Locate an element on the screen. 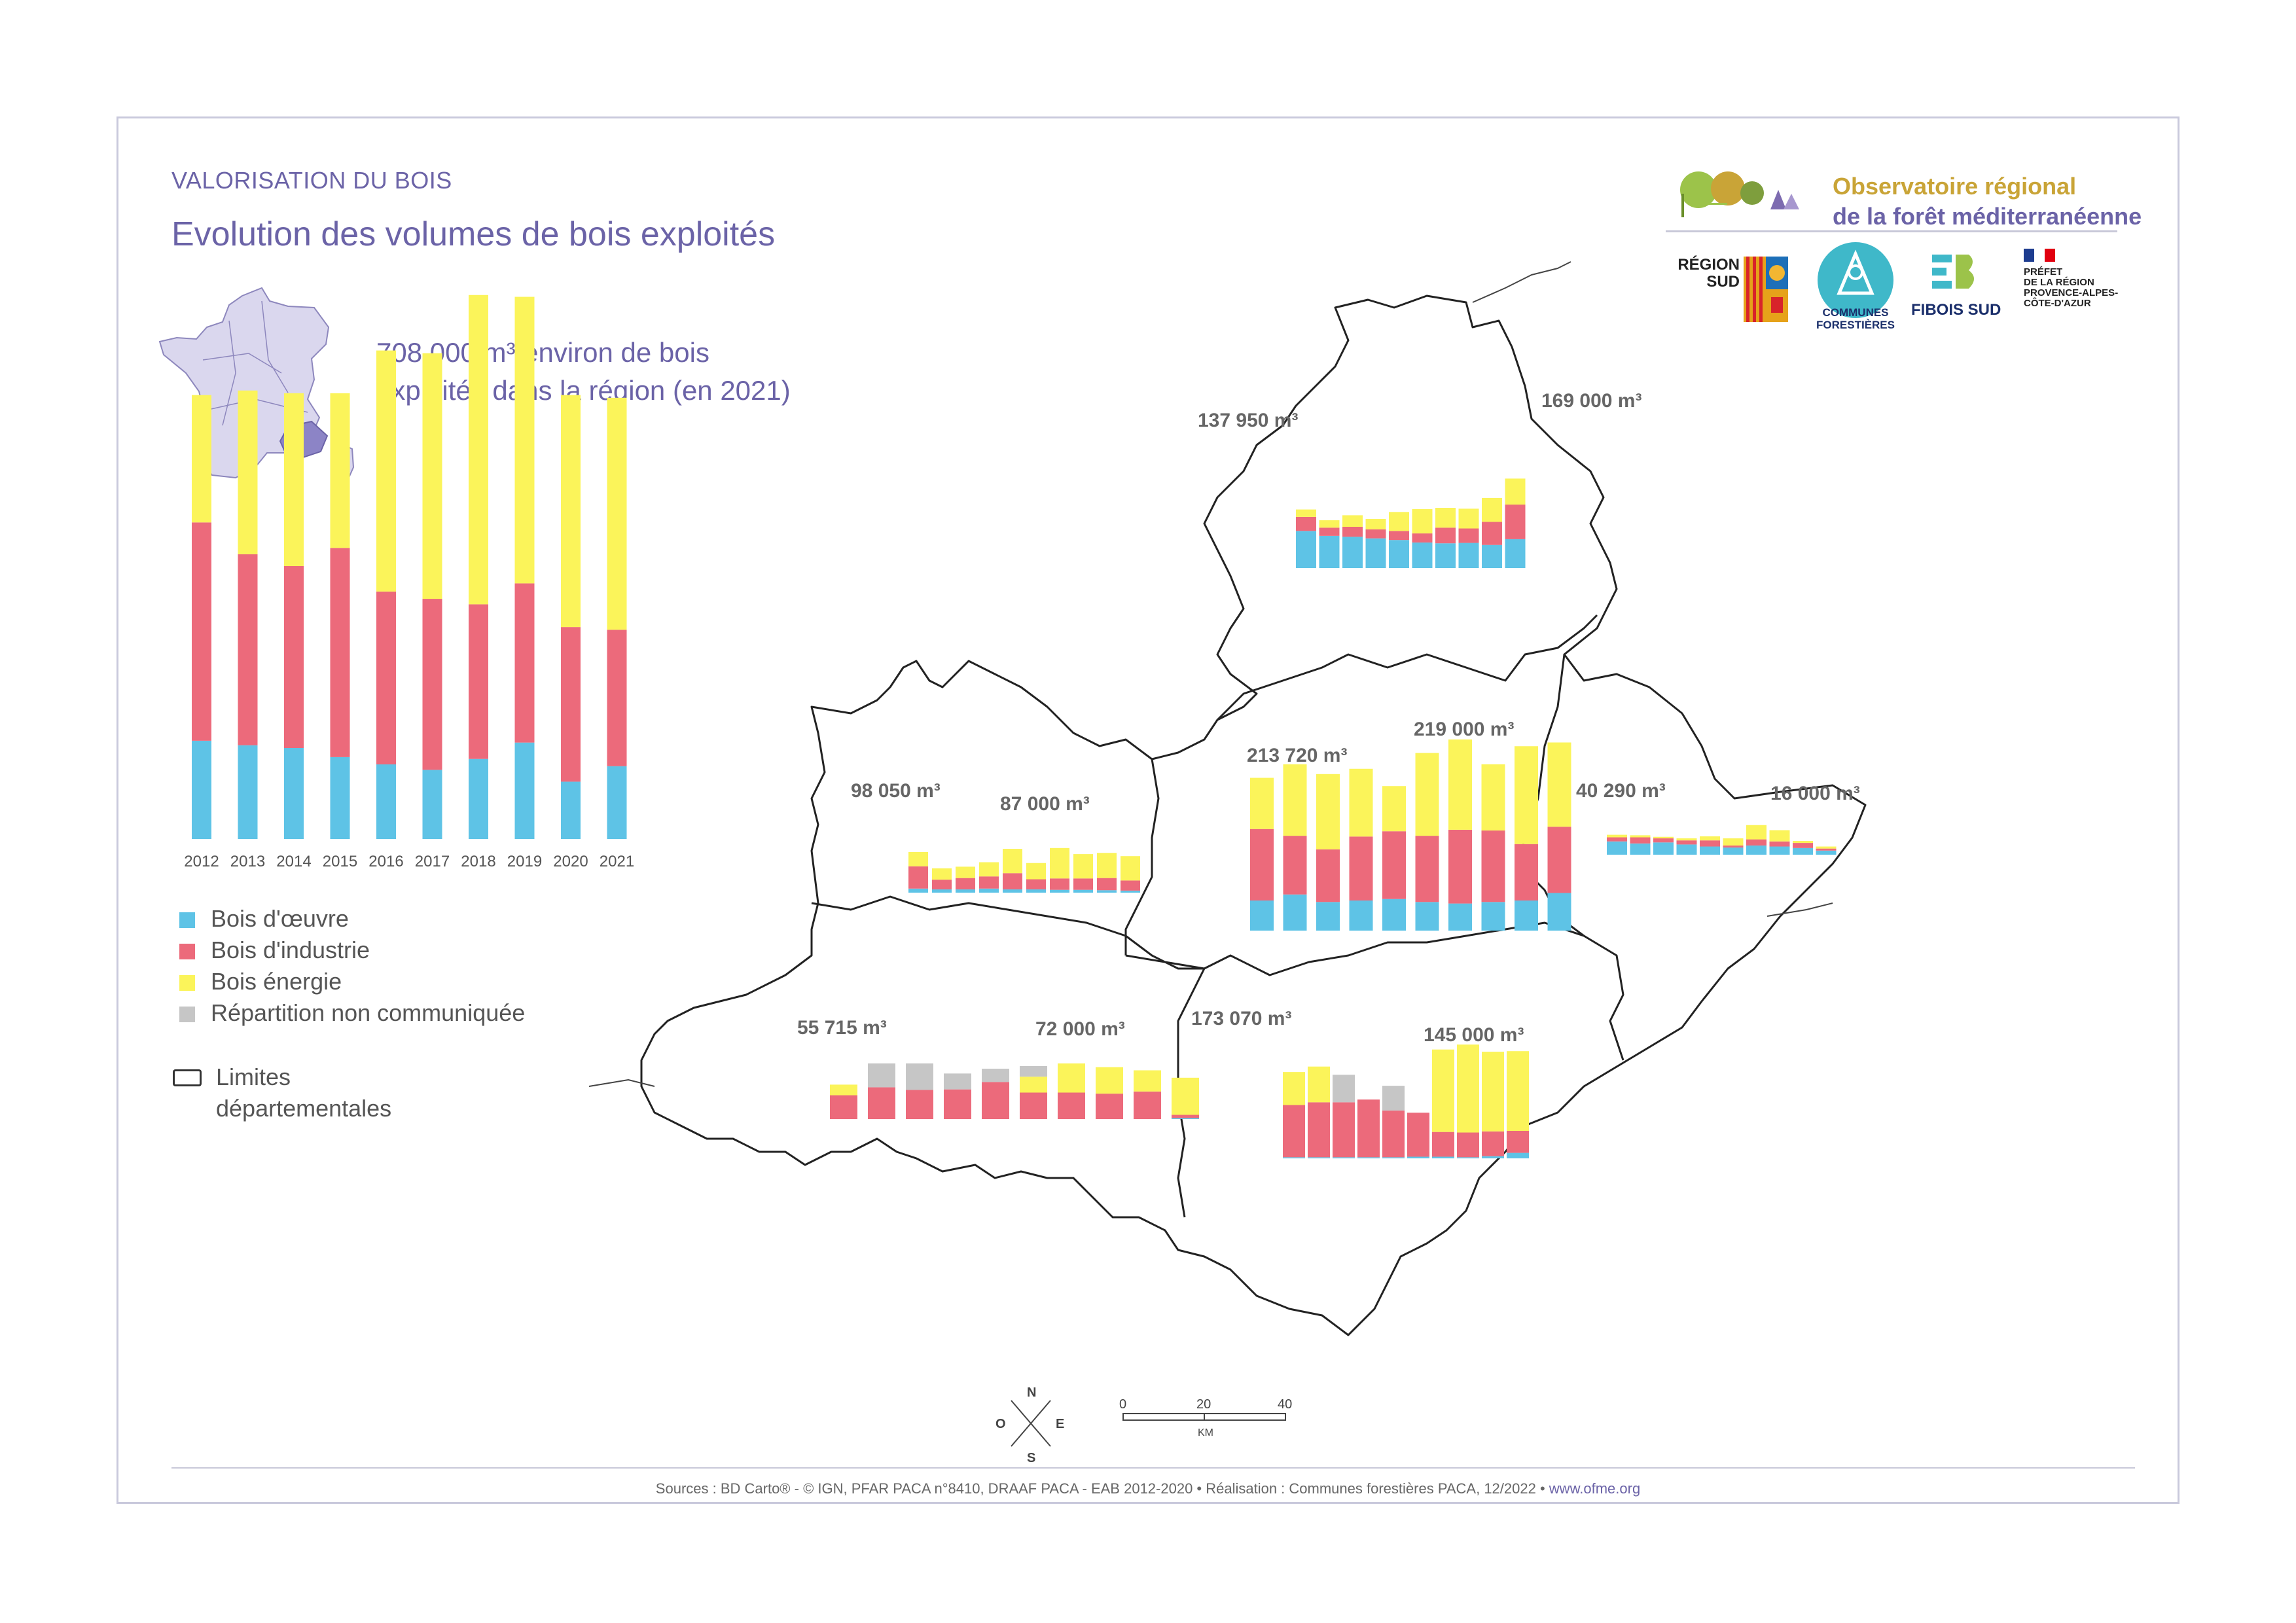 The width and height of the screenshot is (2296, 1623). bar-1-2012-s2 is located at coordinates (1306, 513).